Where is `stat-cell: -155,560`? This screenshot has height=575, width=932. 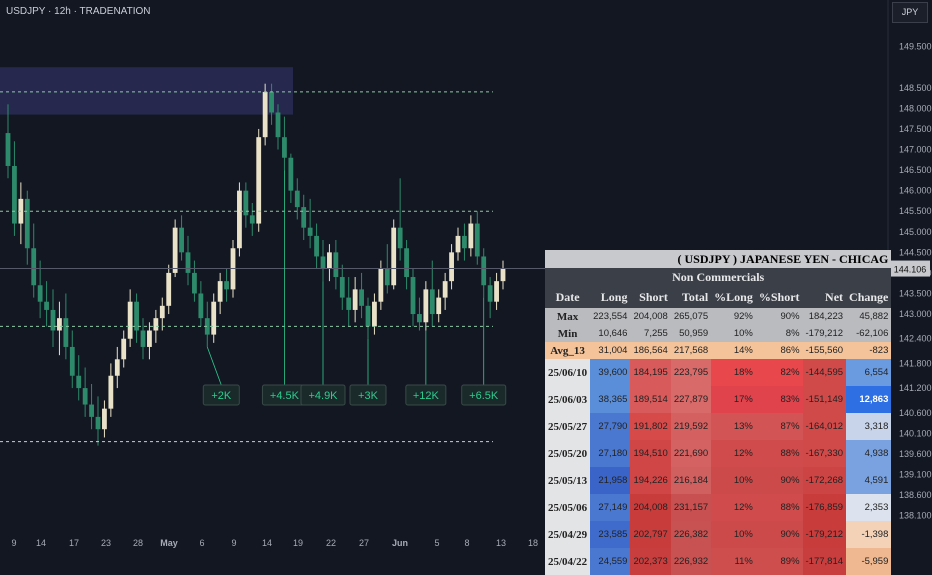
stat-cell: -155,560 is located at coordinates (824, 350).